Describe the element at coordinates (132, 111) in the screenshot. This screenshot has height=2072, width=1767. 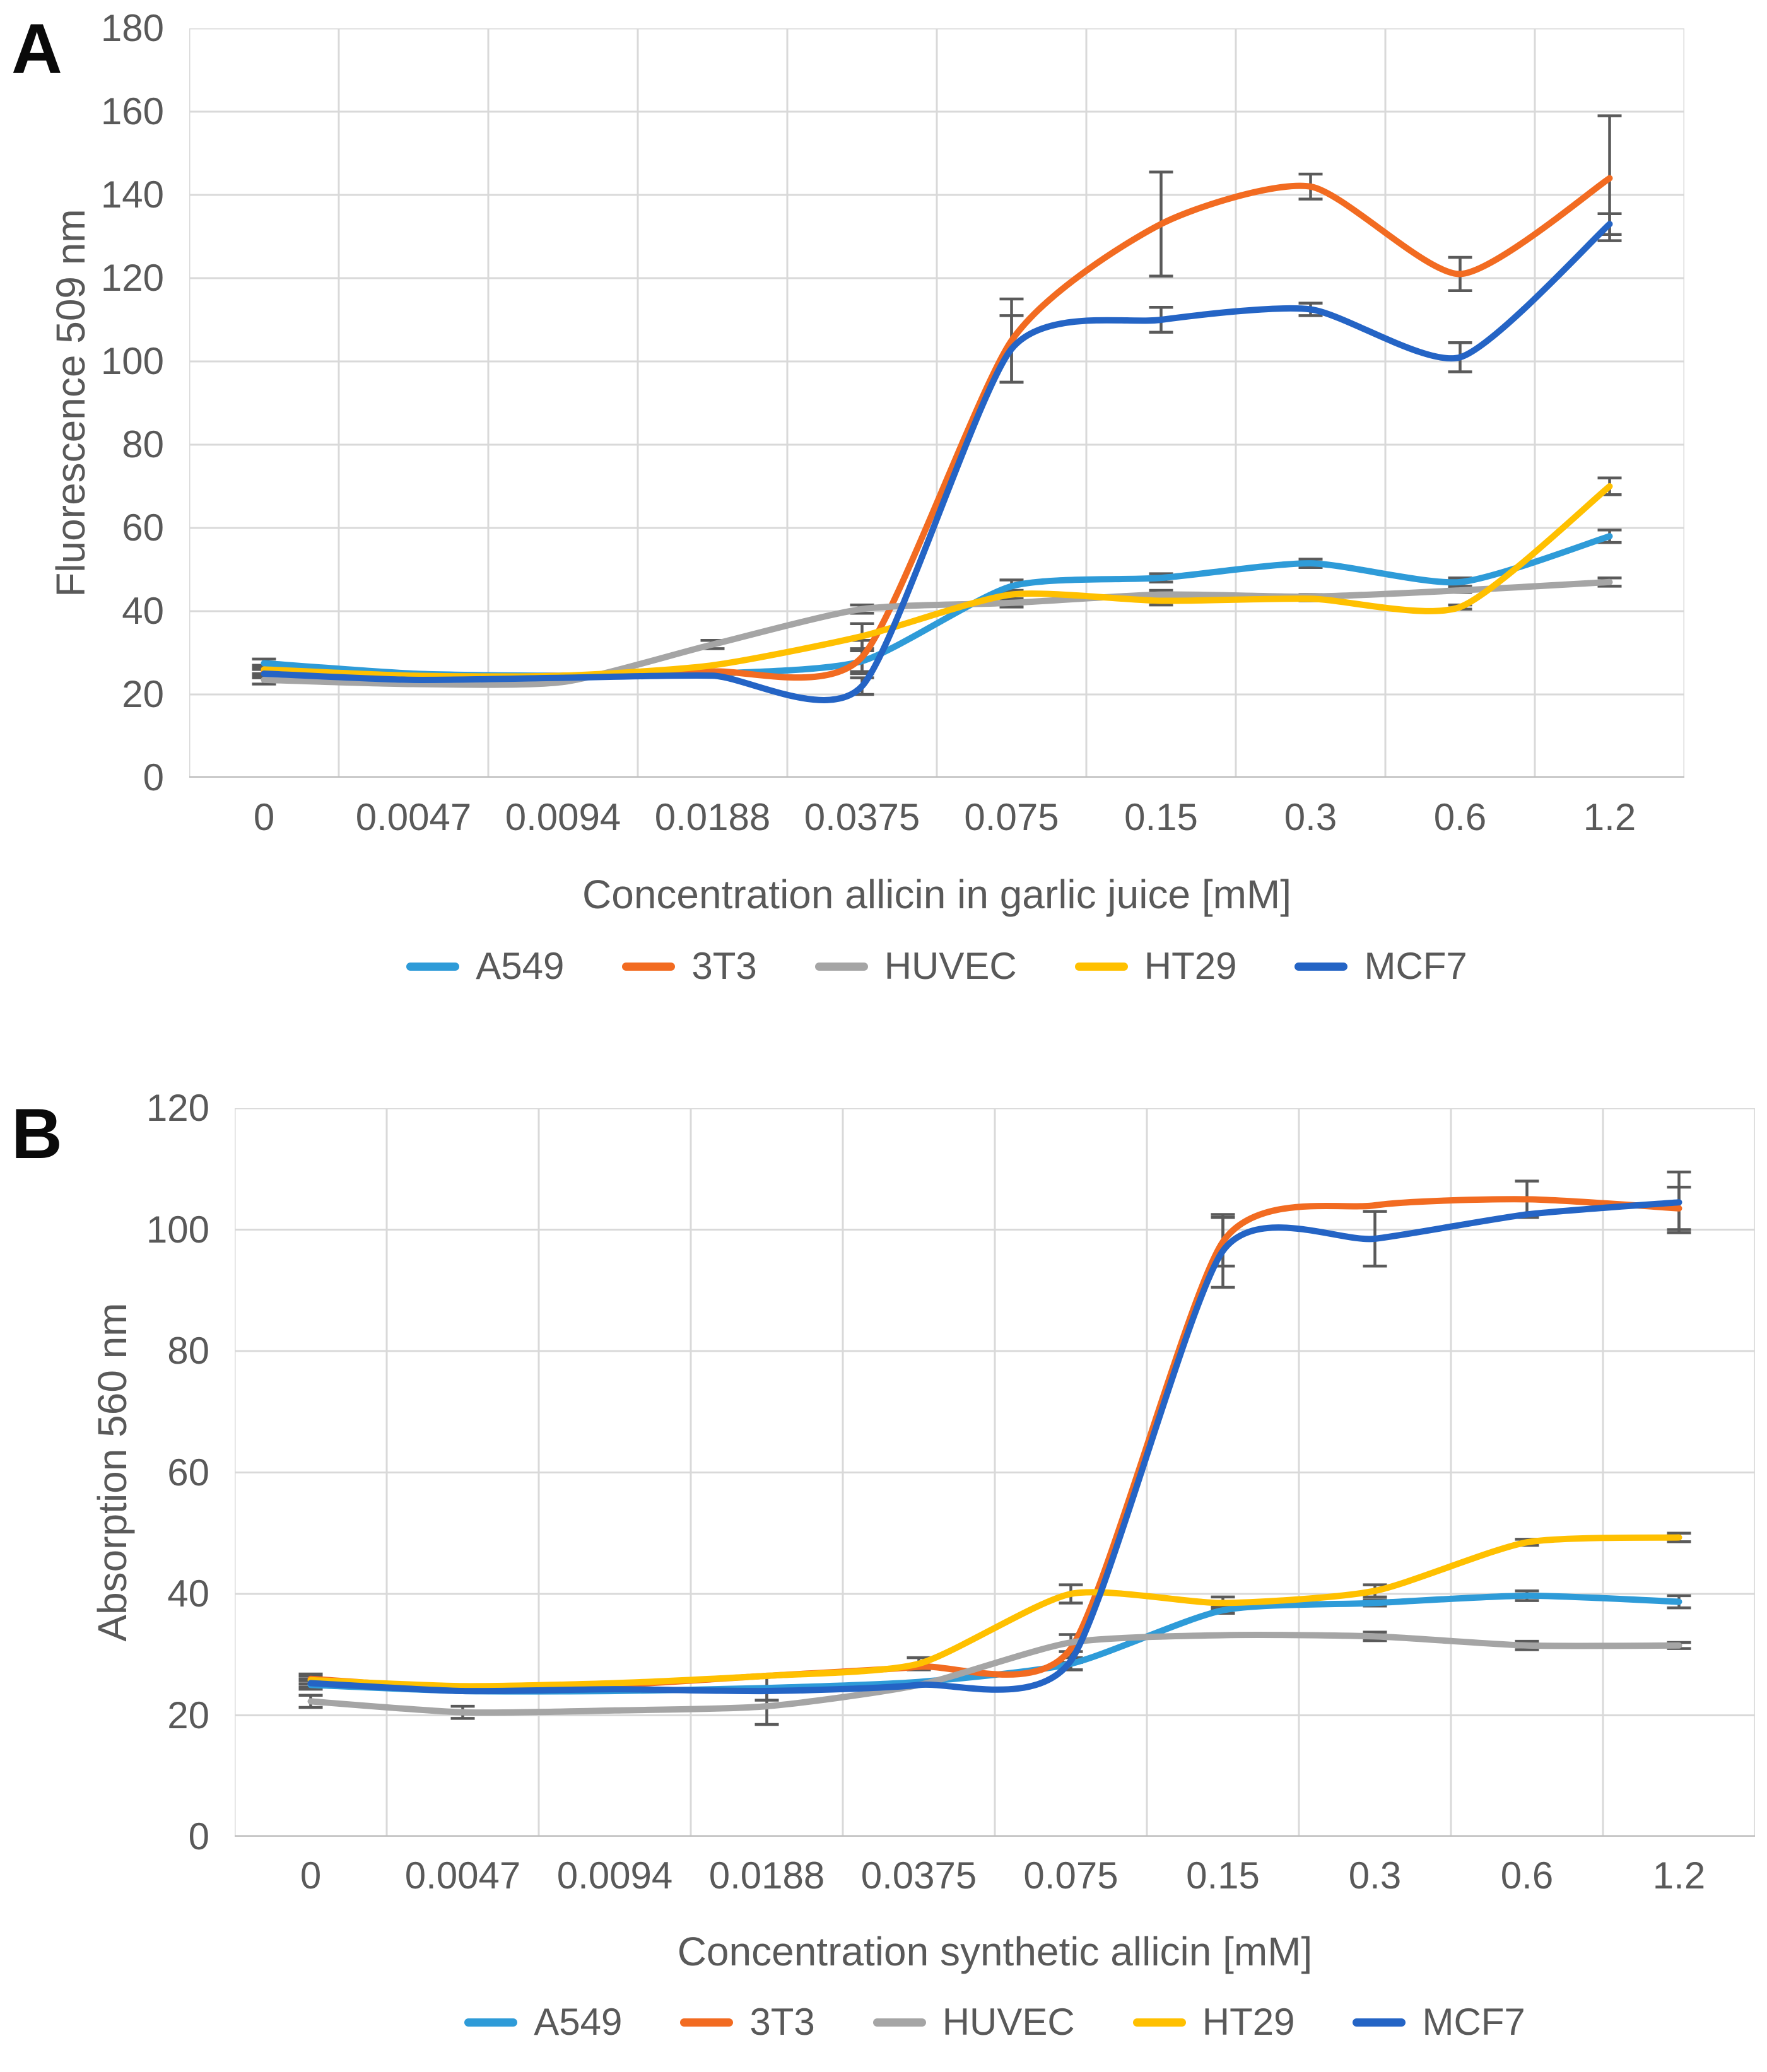
I see `y-tick-label: 160` at that location.